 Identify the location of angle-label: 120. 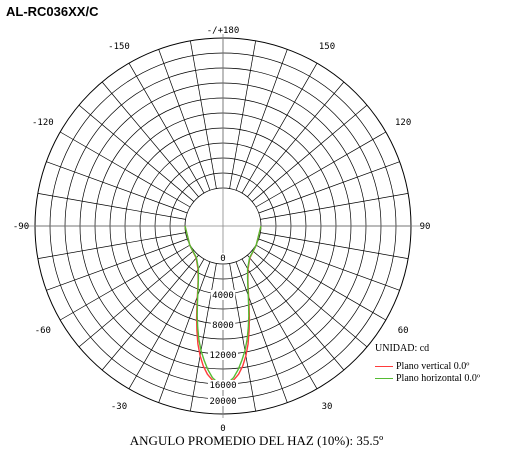
(403, 123).